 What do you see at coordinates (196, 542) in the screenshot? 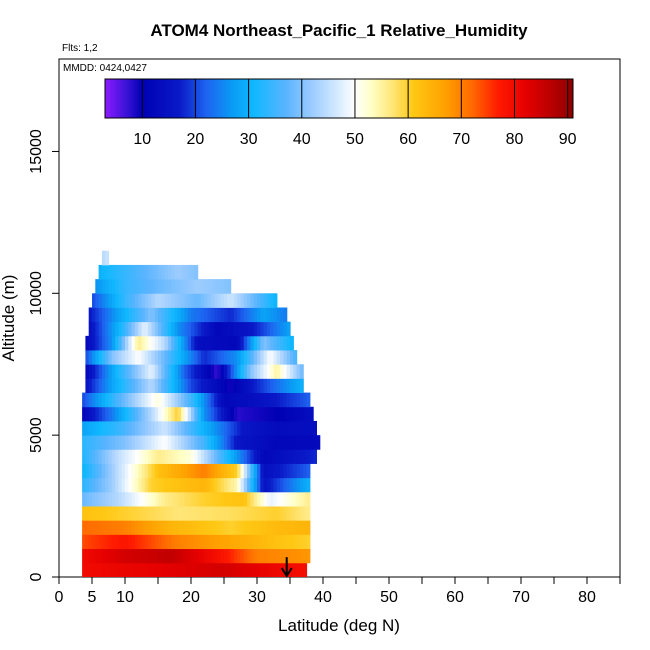
I see `altitude-band` at bounding box center [196, 542].